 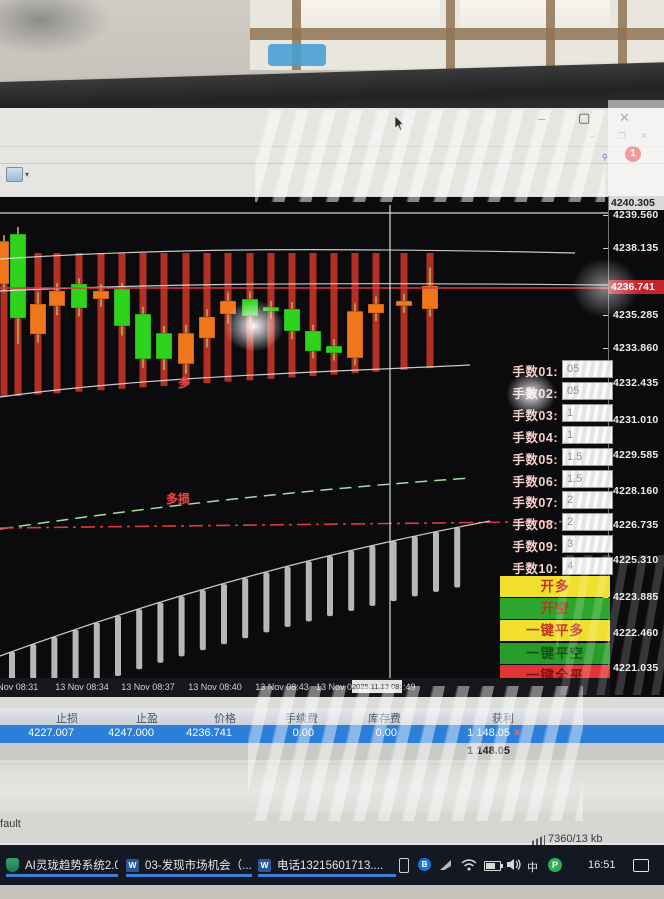 I want to click on time-axis-label: 13 Nov 08:40, so click(x=215, y=687).